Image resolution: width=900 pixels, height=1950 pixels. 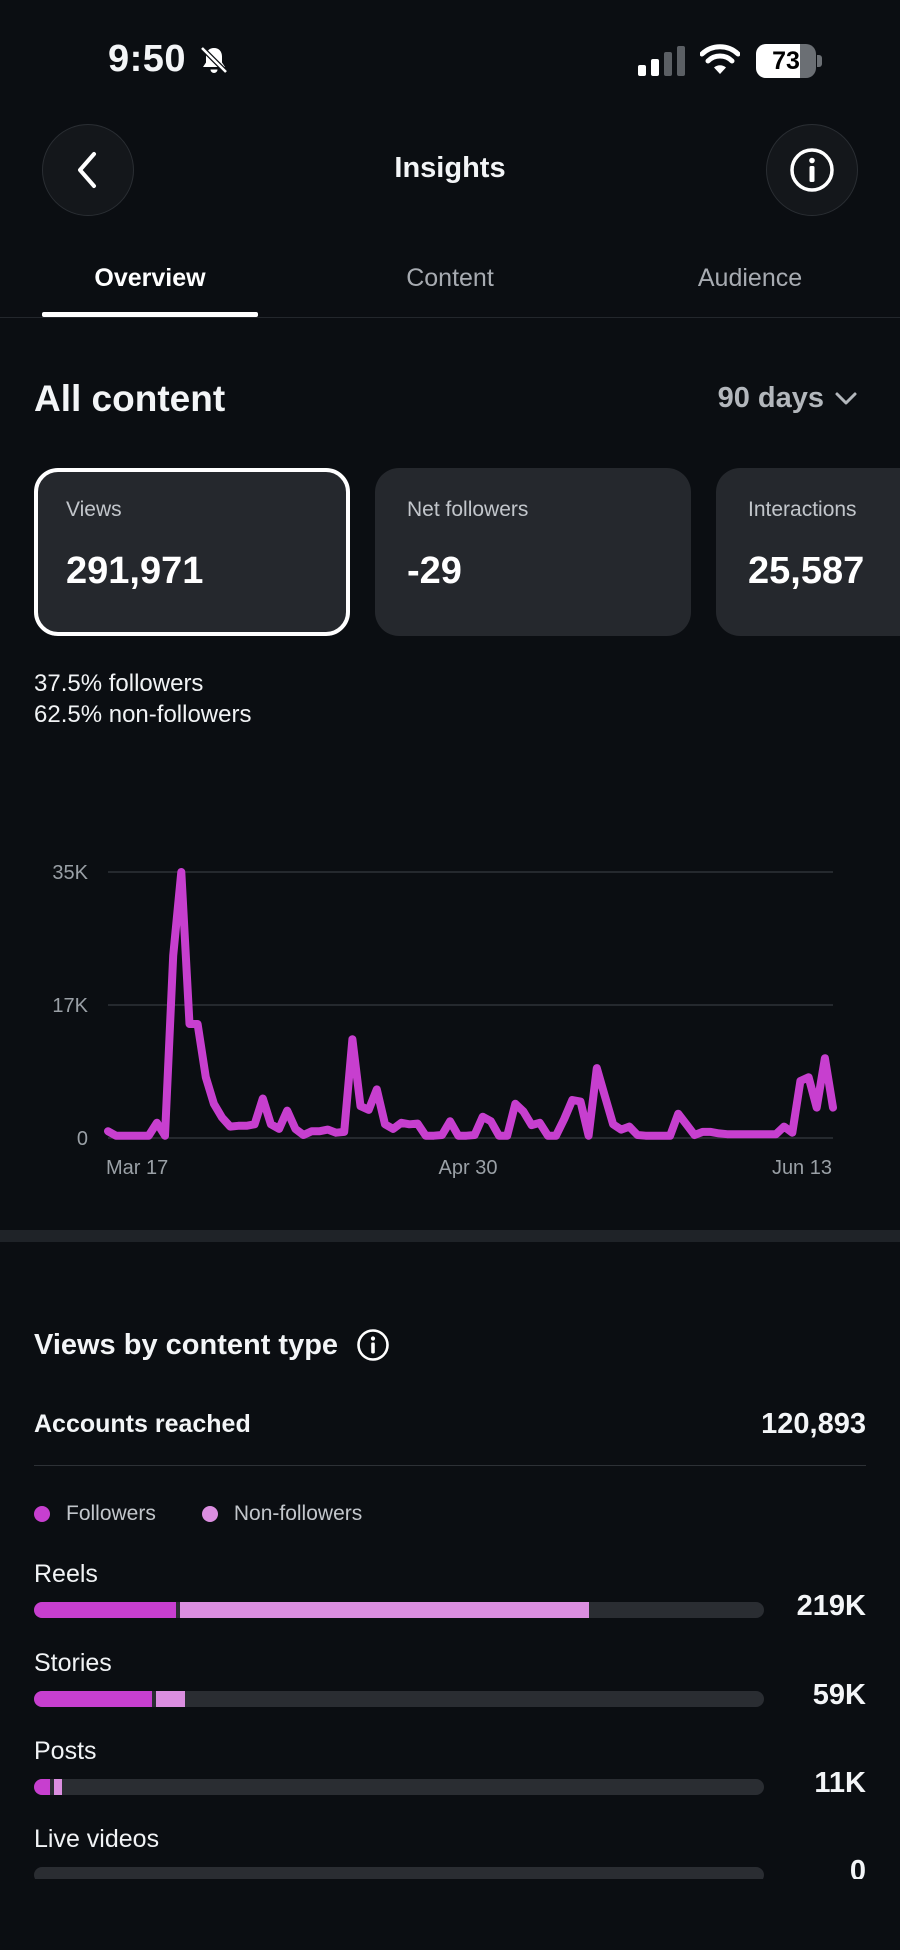 What do you see at coordinates (450, 1852) in the screenshot?
I see `content-type-row-live-videos: Live videos 0` at bounding box center [450, 1852].